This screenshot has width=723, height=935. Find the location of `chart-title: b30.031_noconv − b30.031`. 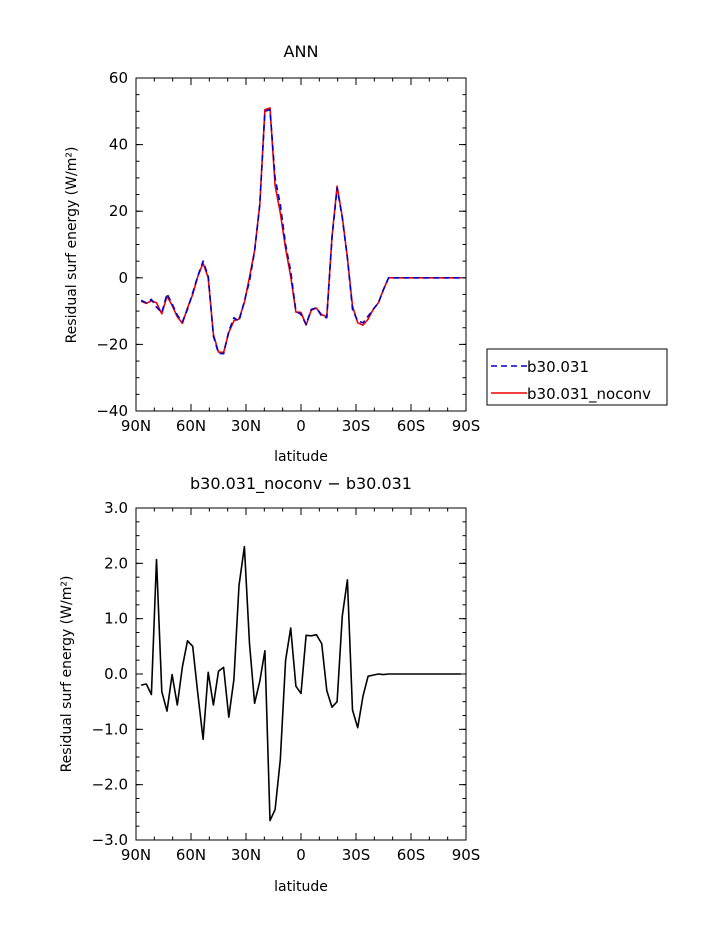

chart-title: b30.031_noconv − b30.031 is located at coordinates (301, 484).